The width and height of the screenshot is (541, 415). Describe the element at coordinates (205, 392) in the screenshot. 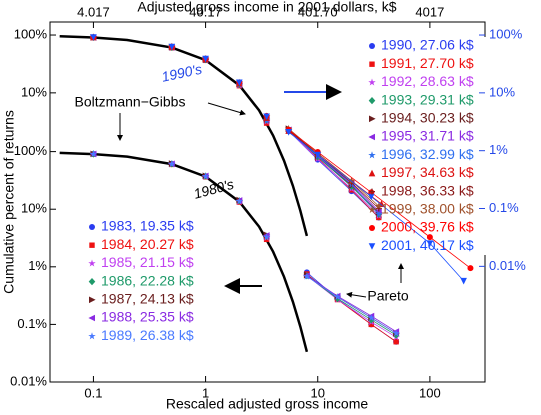

I see `x-tick-label: 1` at that location.